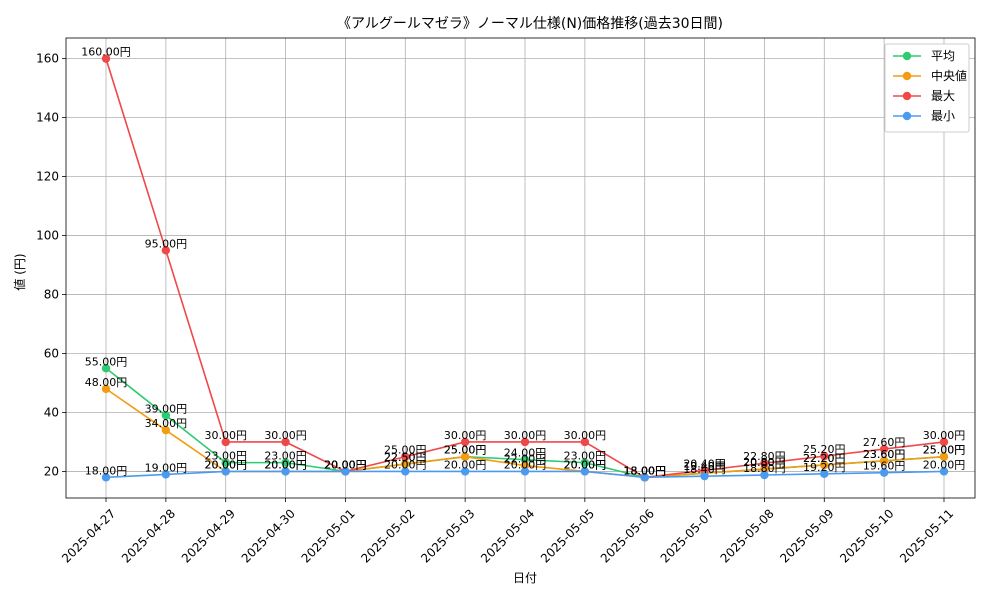 Image resolution: width=1000 pixels, height=600 pixels. What do you see at coordinates (208, 535) in the screenshot?
I see `x-tick-label: 2025-04-29` at bounding box center [208, 535].